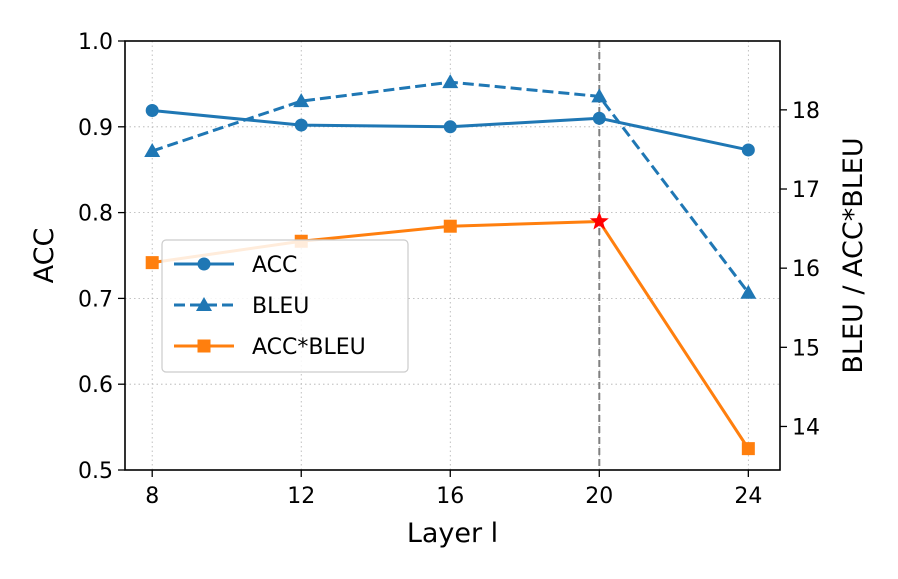 This screenshot has width=898, height=579. Describe the element at coordinates (599, 220) in the screenshot. I see `highlight-star-marker` at that location.